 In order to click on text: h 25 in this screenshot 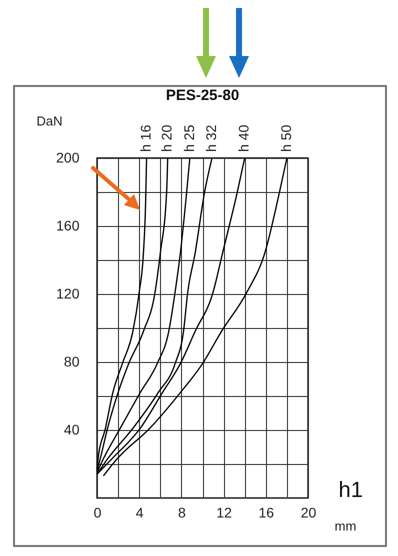, I will do `click(188, 138)`.